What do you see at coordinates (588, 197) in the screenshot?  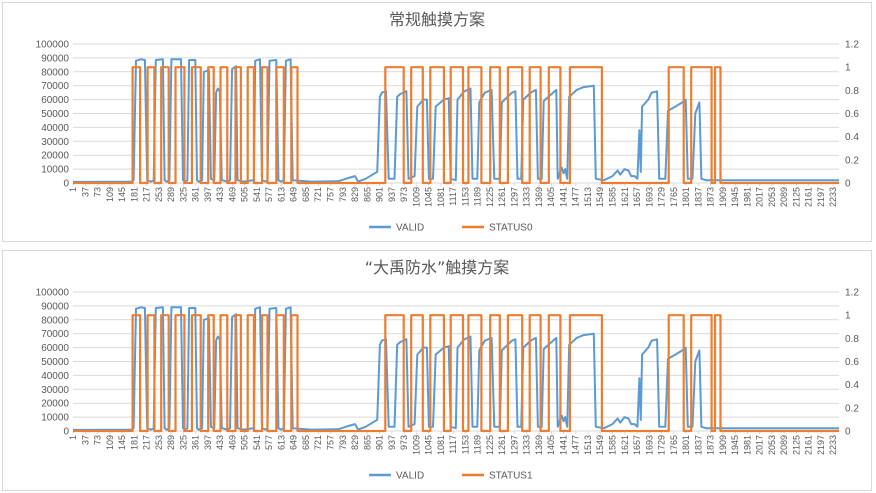 I see `x-tick-label: 1513` at bounding box center [588, 197].